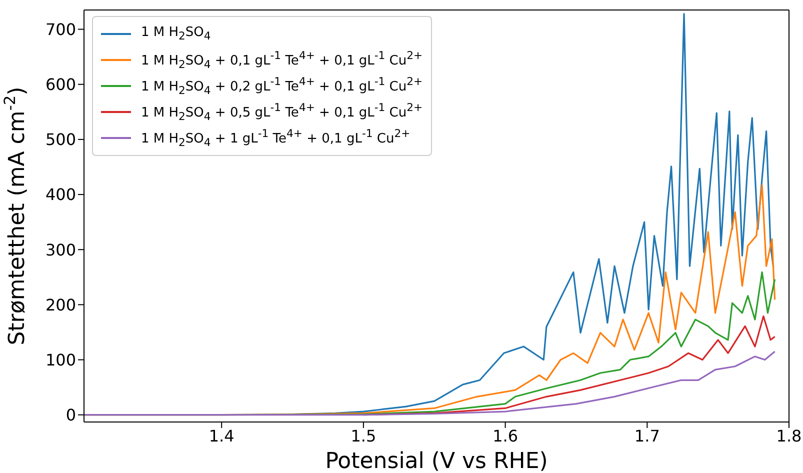 This screenshot has height=473, width=803. Describe the element at coordinates (176, 34) in the screenshot. I see `legend-label: 1 M H$_{2}$SO$_{4}$` at that location.